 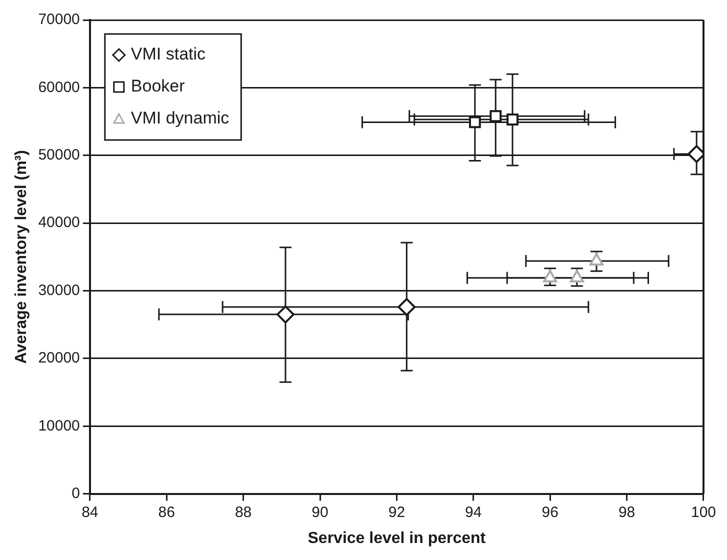 I want to click on y-axis-title: Average inventory level (m³), so click(x=21, y=257).